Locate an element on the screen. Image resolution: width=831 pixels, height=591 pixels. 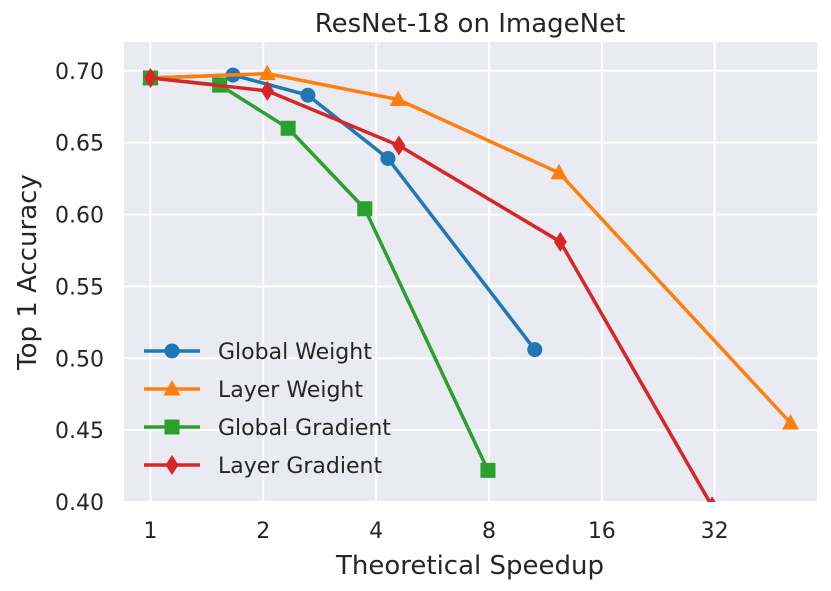
legend-label: Global Weight is located at coordinates (295, 352).